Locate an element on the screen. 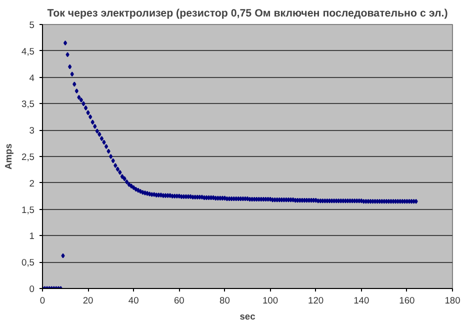  y-tick-label: 0 is located at coordinates (32, 289).